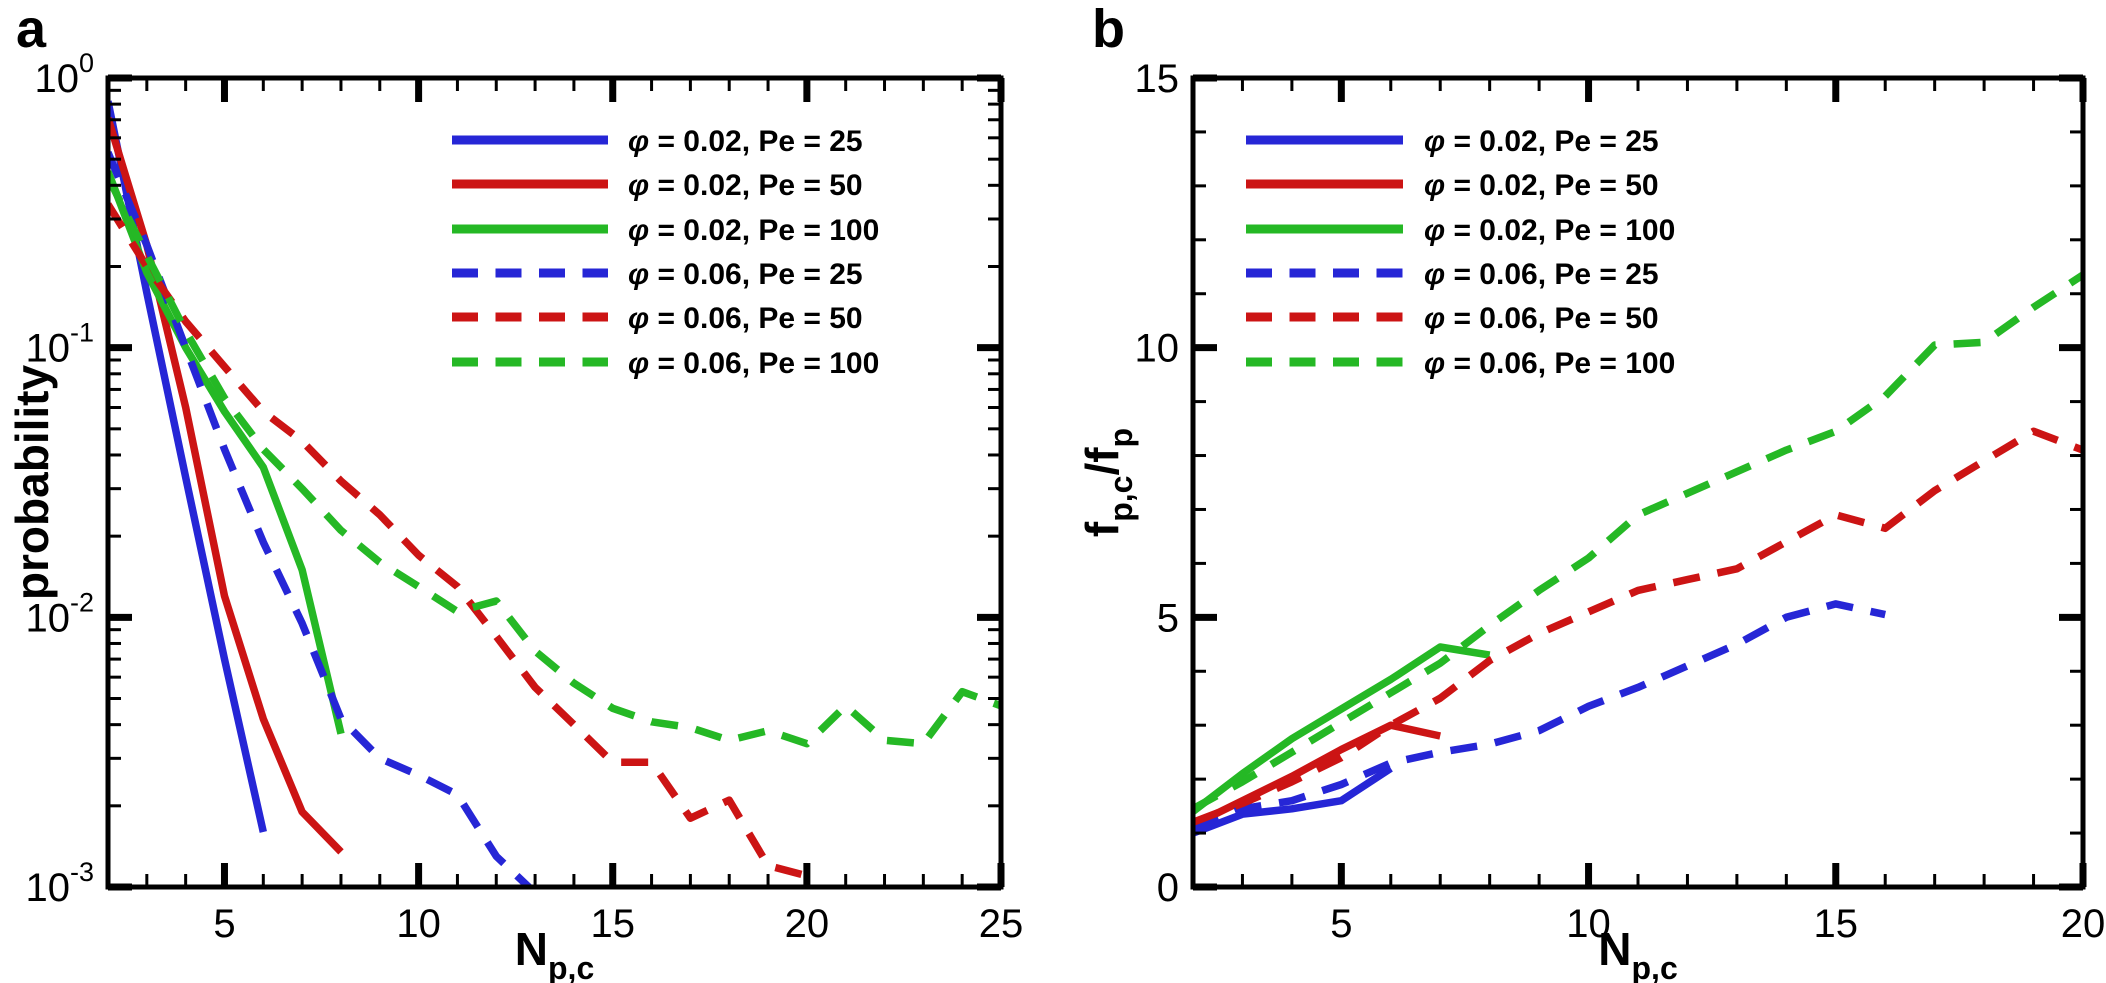  What do you see at coordinates (31, 29) in the screenshot?
I see `panel-a-letter: a` at bounding box center [31, 29].